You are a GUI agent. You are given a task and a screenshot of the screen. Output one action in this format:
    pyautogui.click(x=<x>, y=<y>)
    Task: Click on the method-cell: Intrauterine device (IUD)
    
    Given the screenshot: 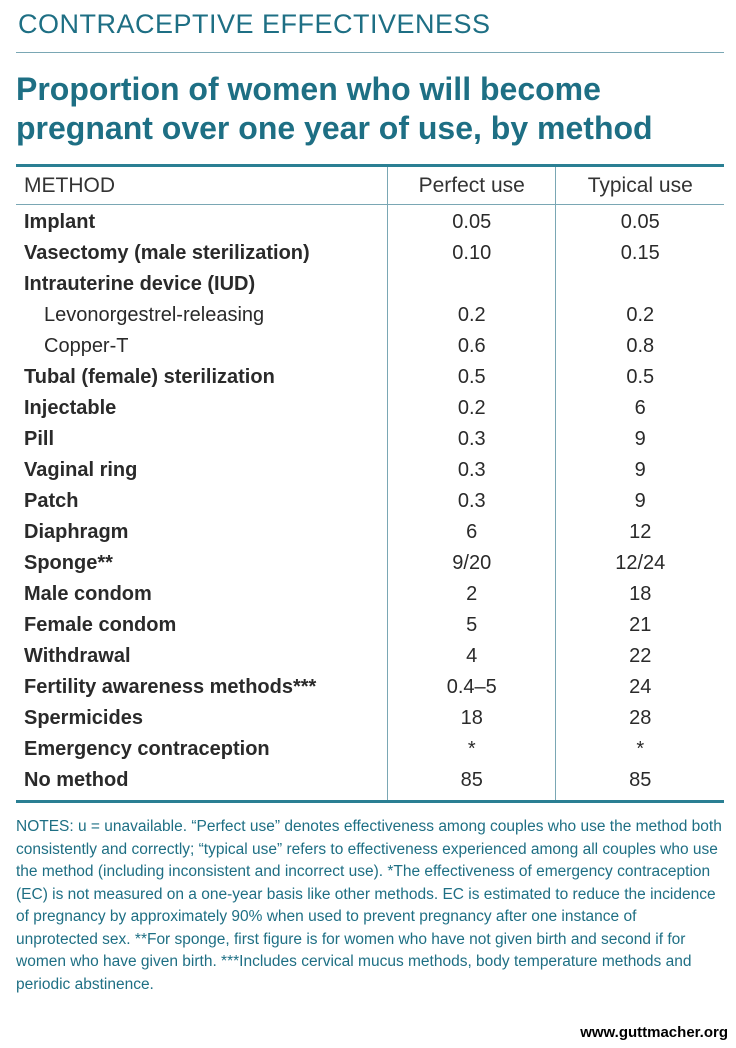 What is the action you would take?
    pyautogui.click(x=202, y=284)
    